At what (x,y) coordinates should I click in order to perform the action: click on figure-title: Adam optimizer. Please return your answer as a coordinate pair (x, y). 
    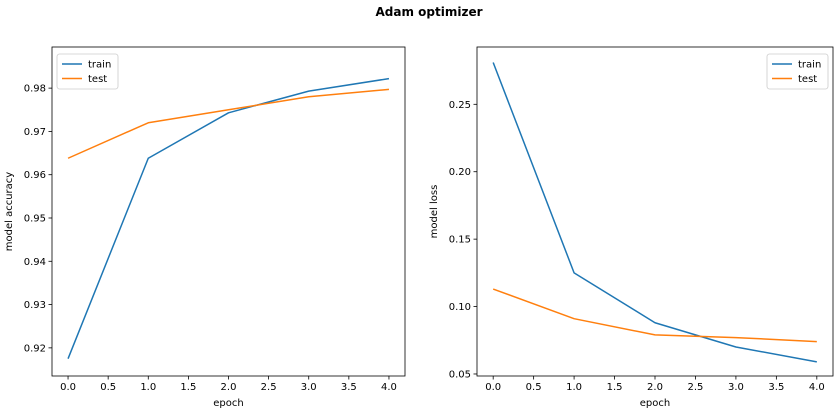
    Looking at the image, I should click on (429, 12).